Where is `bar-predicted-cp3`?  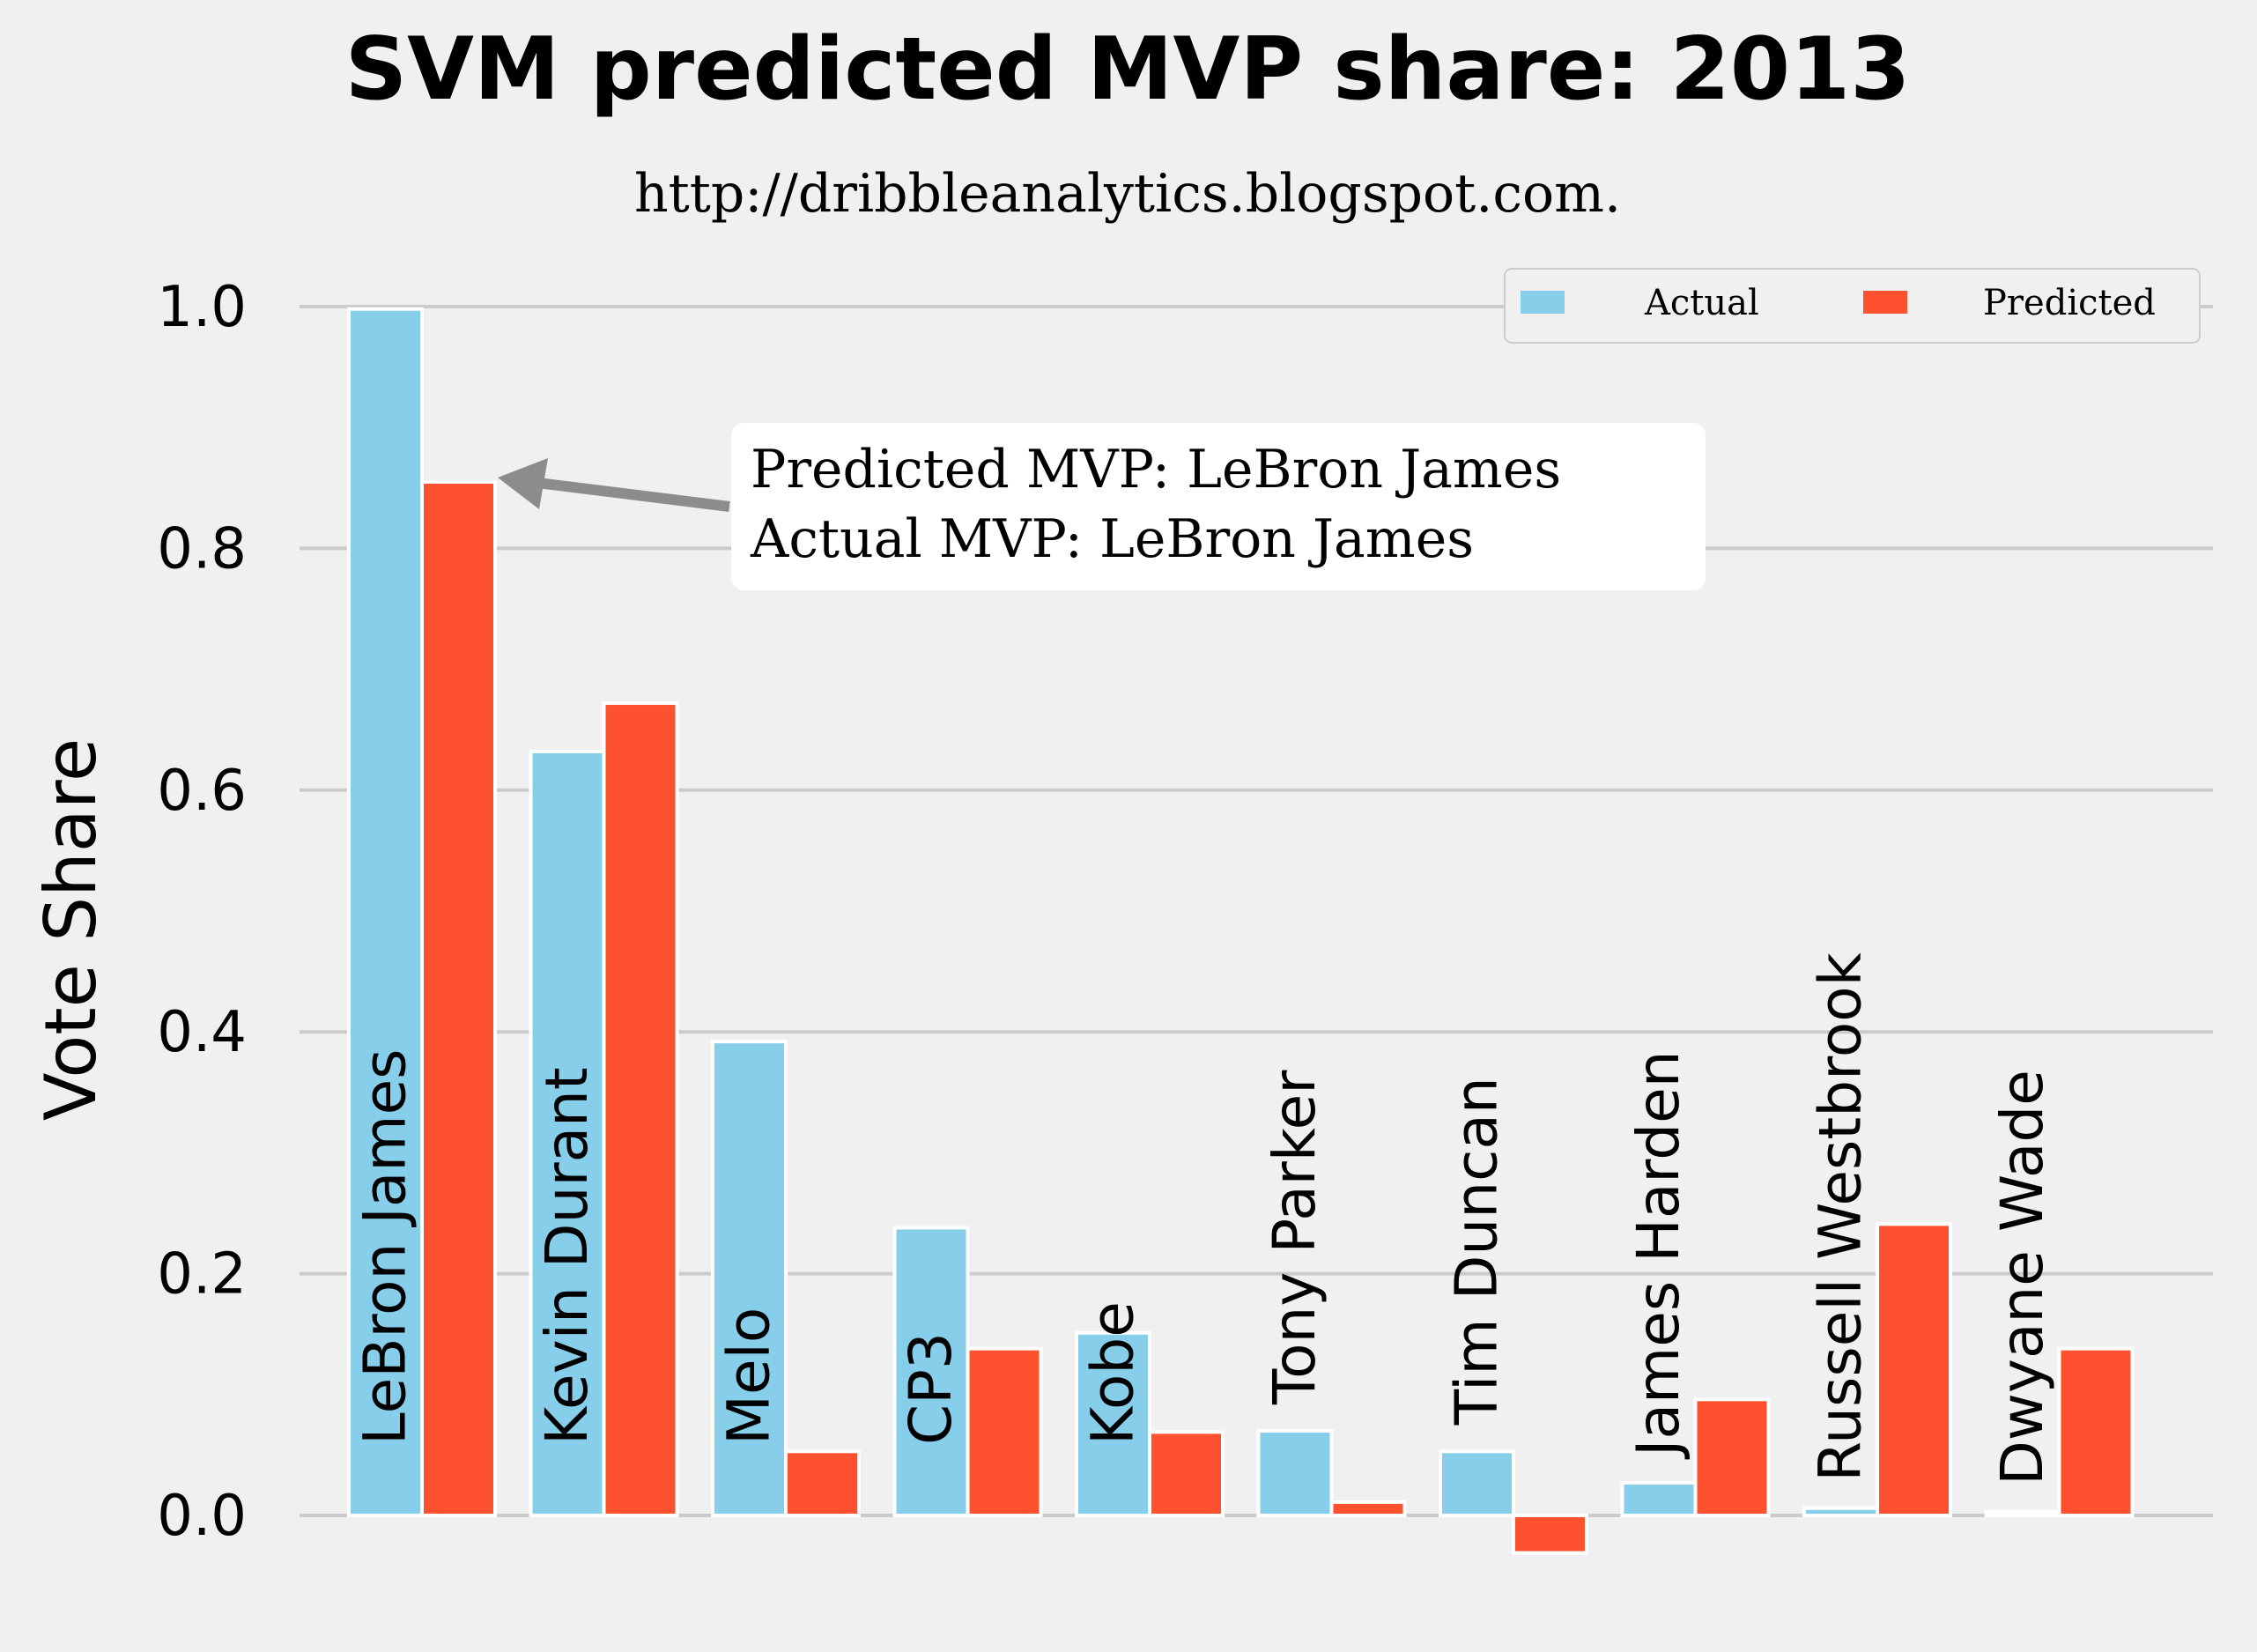 bar-predicted-cp3 is located at coordinates (1004, 1431).